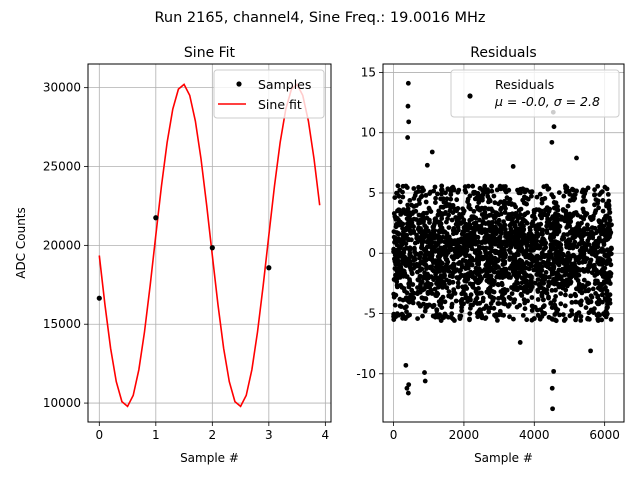 The image size is (640, 480). Describe the element at coordinates (21, 243) in the screenshot. I see `sine-fit-ylabel: ADC Counts` at that location.